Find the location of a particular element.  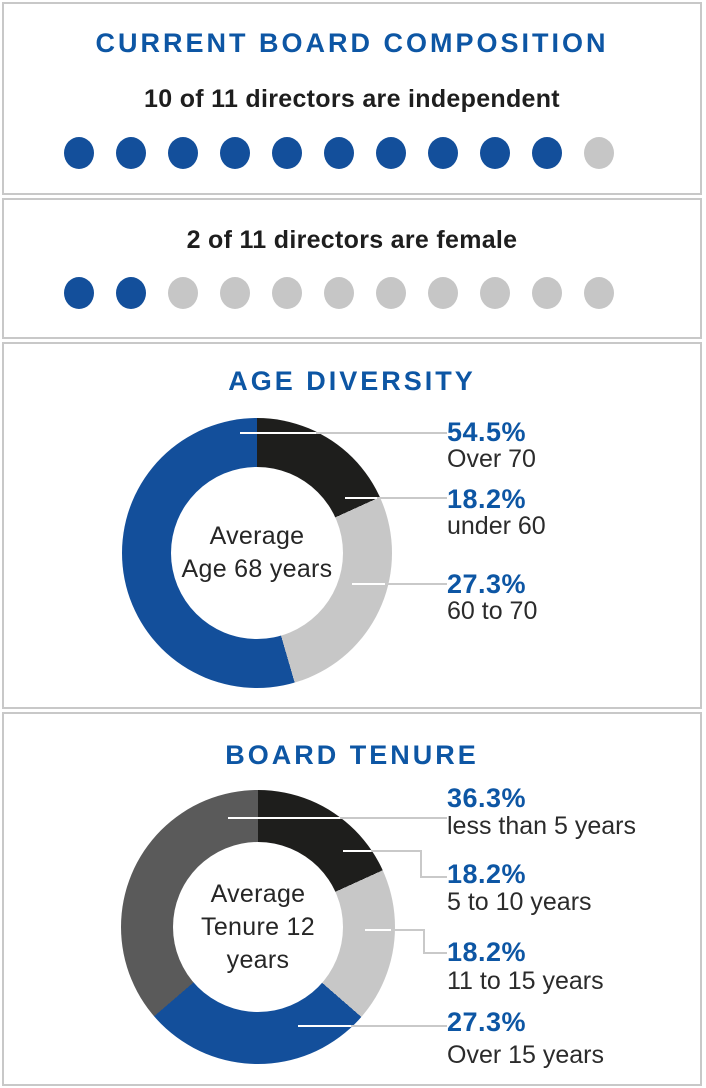

female-frame is located at coordinates (352, 268).